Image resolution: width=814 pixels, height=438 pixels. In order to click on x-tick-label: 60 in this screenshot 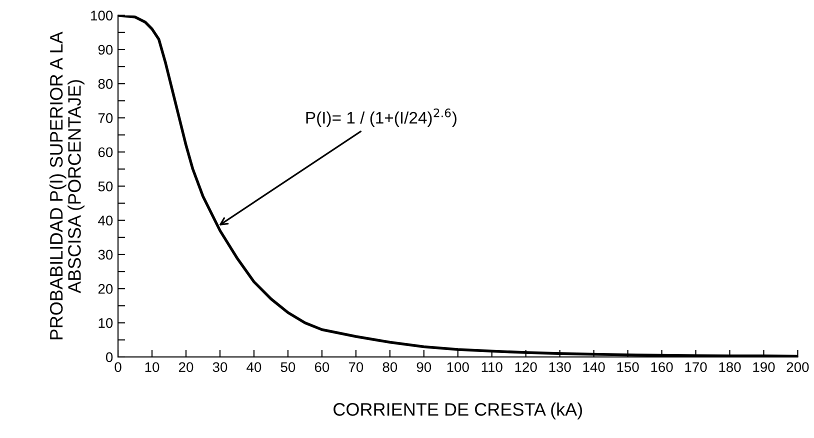, I will do `click(322, 367)`.